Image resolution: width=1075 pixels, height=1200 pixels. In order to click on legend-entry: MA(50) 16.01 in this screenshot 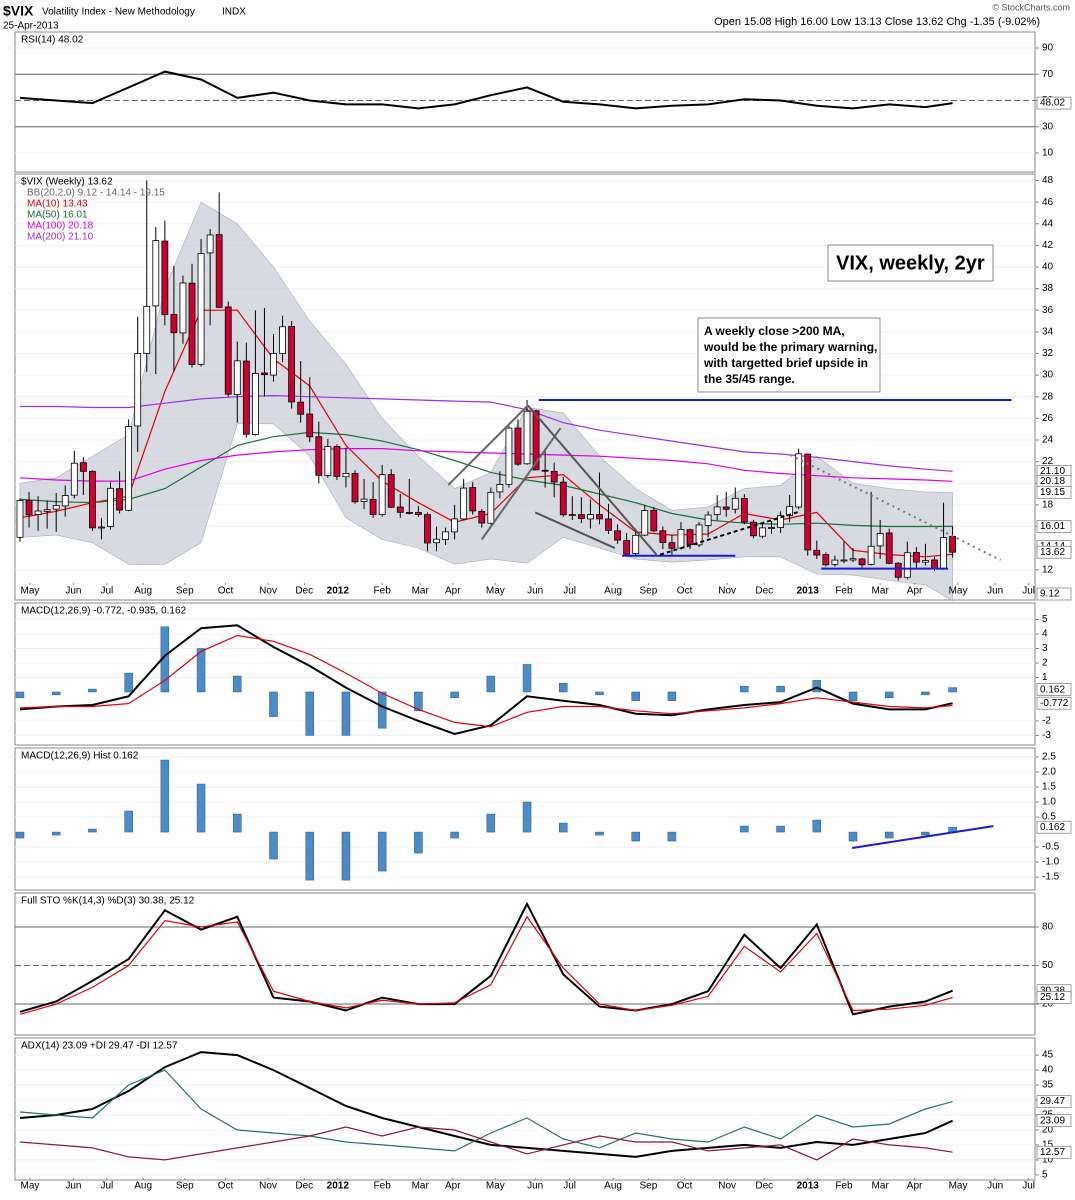, I will do `click(57, 215)`.